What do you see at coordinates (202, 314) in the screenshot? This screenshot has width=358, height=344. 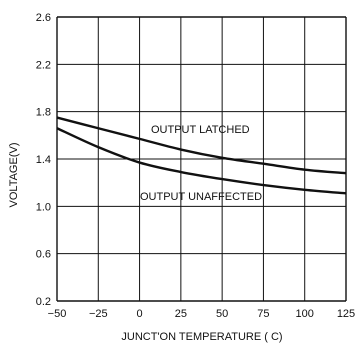 I see `x-tick-labels: −50 −25 0 25 50 75 100 125` at bounding box center [202, 314].